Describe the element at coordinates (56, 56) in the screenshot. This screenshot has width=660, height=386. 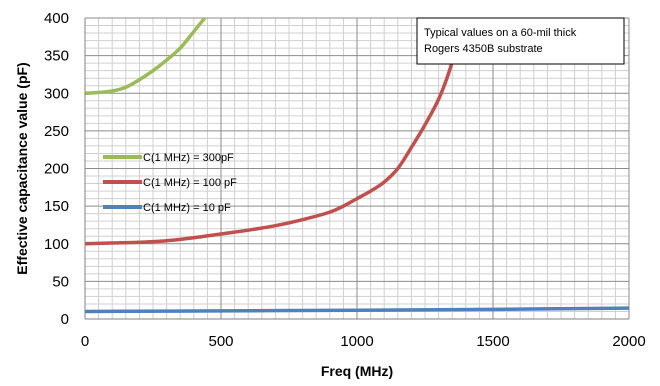
I see `y-tick-label: 350` at that location.